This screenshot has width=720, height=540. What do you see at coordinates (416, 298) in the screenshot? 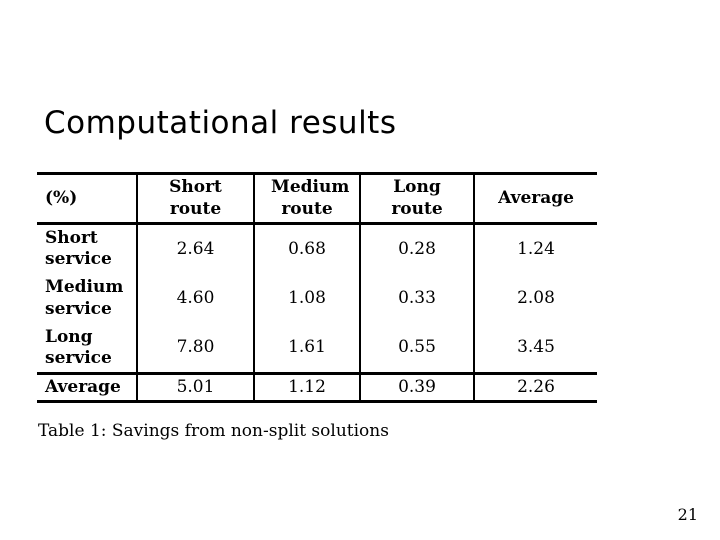
I see `table-cell: 0.33` at bounding box center [416, 298].